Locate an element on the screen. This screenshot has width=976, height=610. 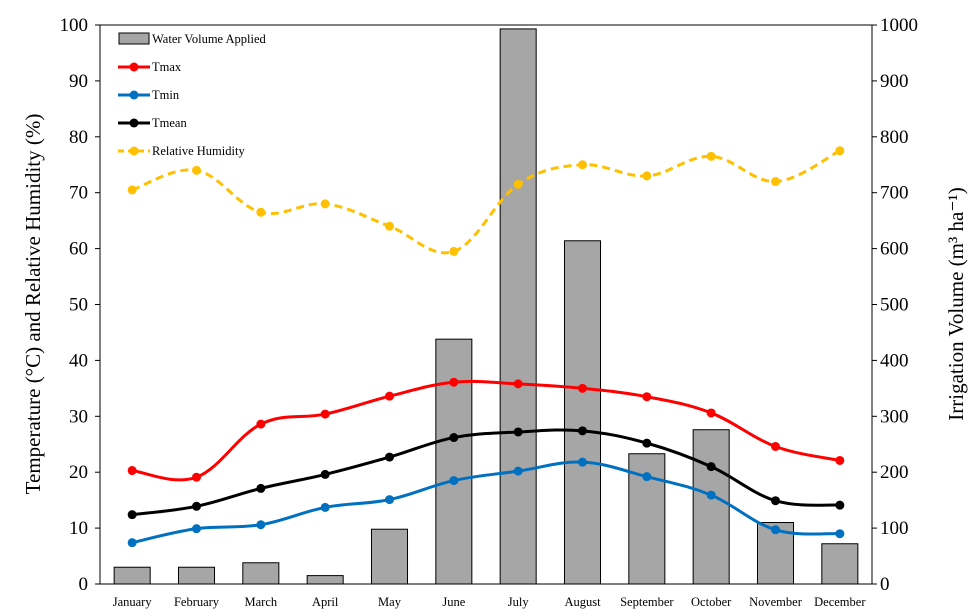
bar-july is located at coordinates (518, 306).